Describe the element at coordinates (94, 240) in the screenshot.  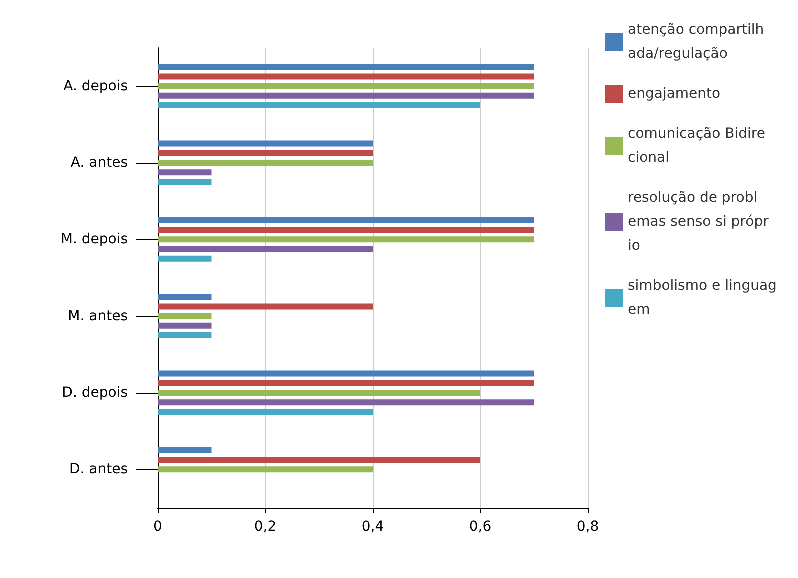
I see `y-tick-label: M. depois` at that location.